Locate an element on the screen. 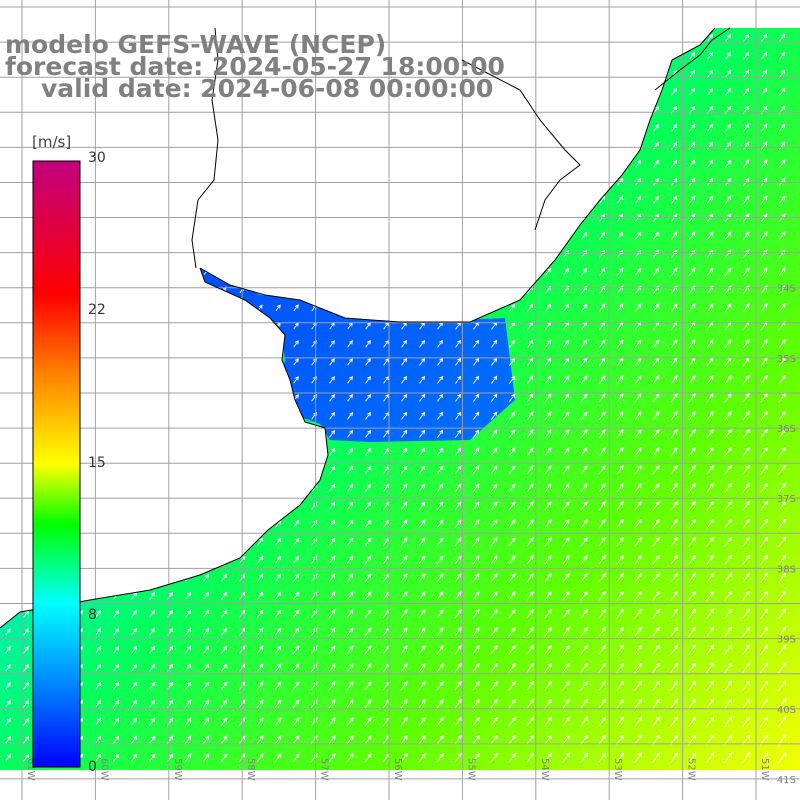  latitude-label: 38S is located at coordinates (786, 569).